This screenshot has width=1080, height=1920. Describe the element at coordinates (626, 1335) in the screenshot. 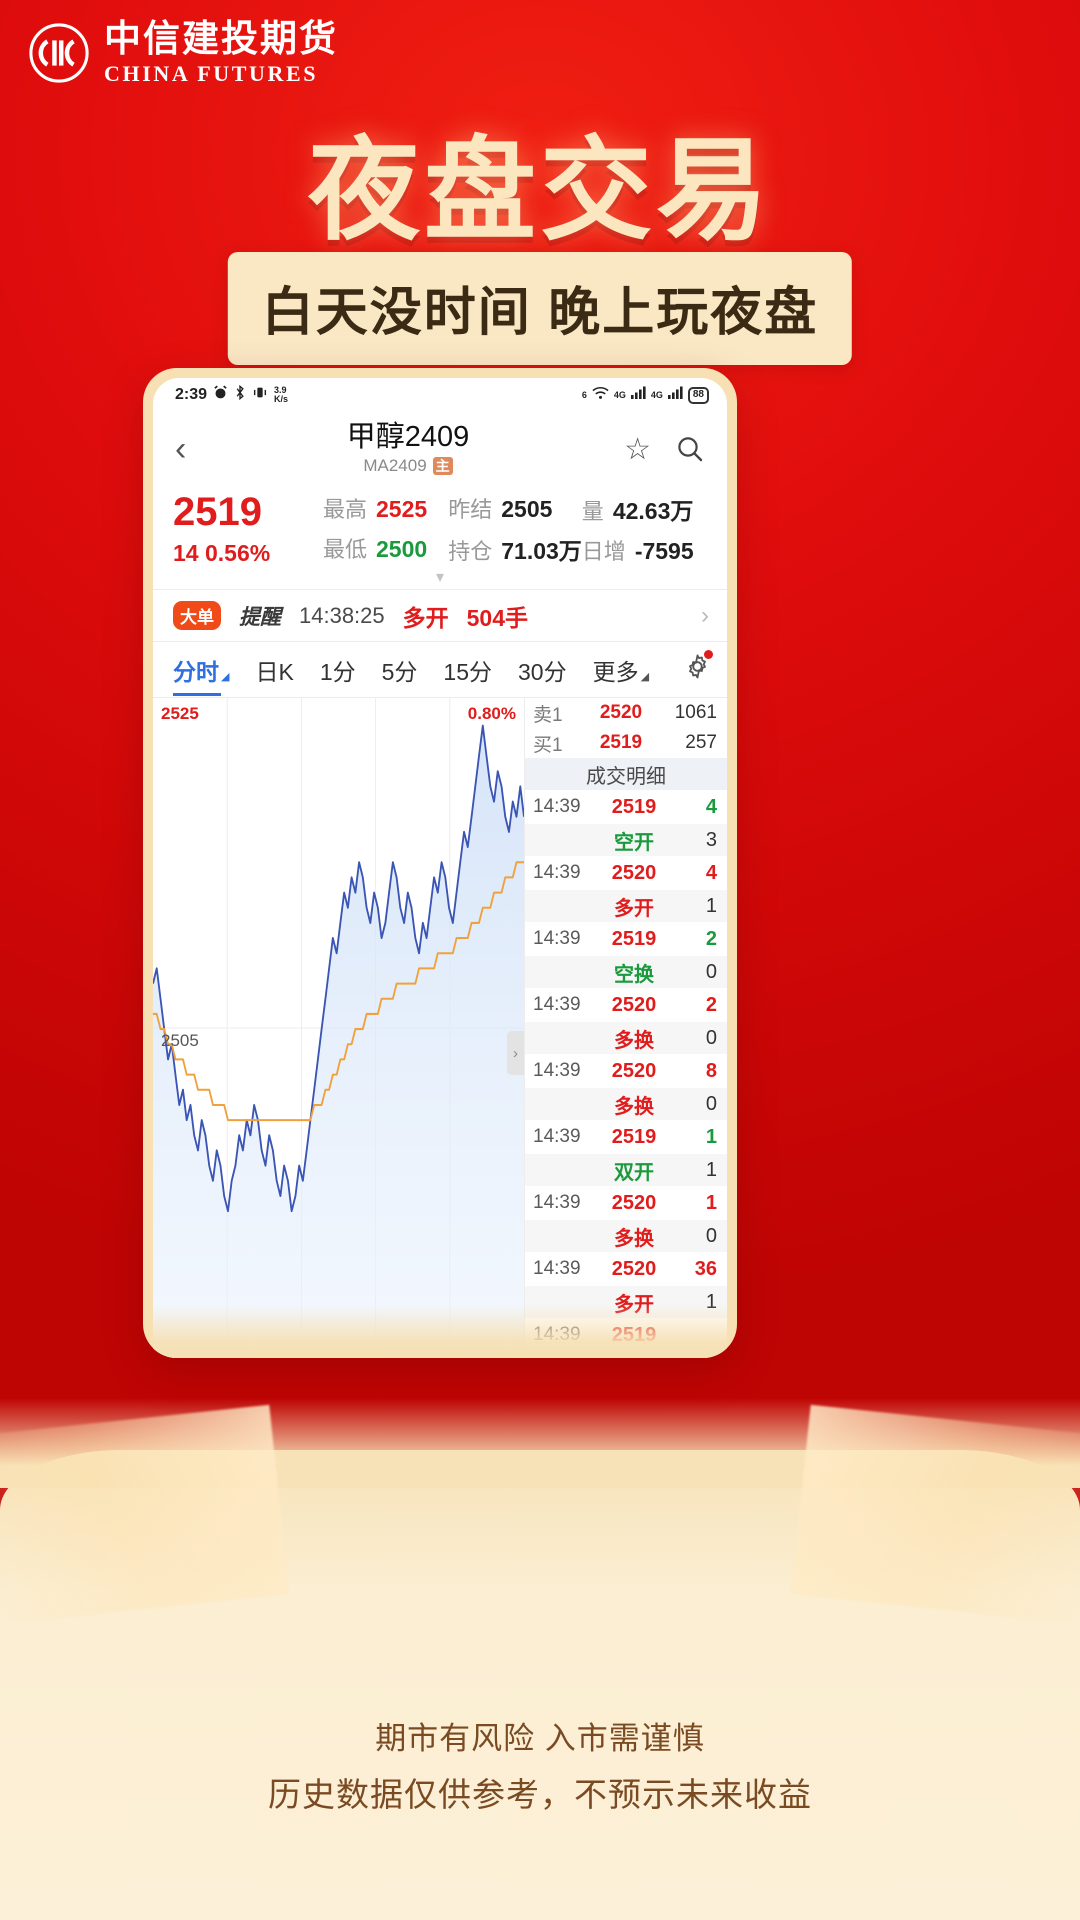

I see `detail-row: 14:39 2519` at that location.